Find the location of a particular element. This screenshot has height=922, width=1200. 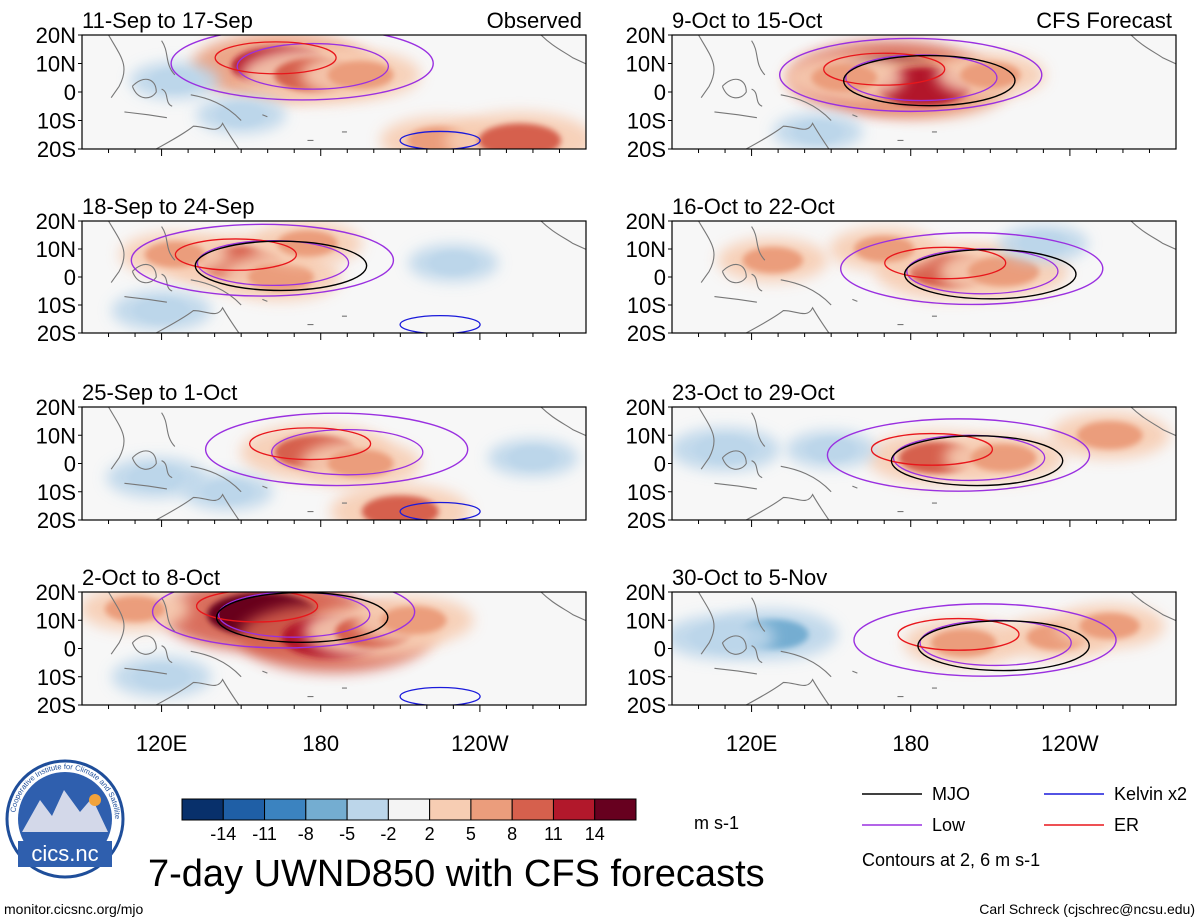

colorbar-tick-label: 14 is located at coordinates (595, 834).